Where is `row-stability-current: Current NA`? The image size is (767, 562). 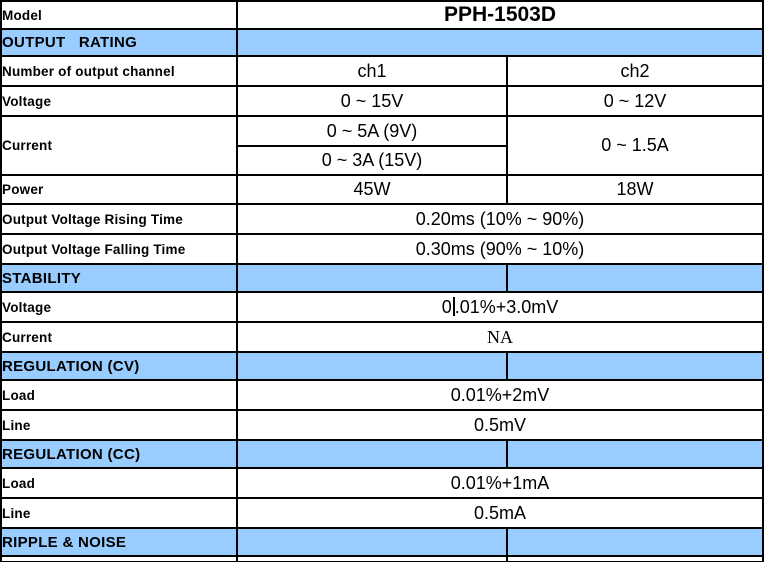 row-stability-current: Current NA is located at coordinates (382, 337).